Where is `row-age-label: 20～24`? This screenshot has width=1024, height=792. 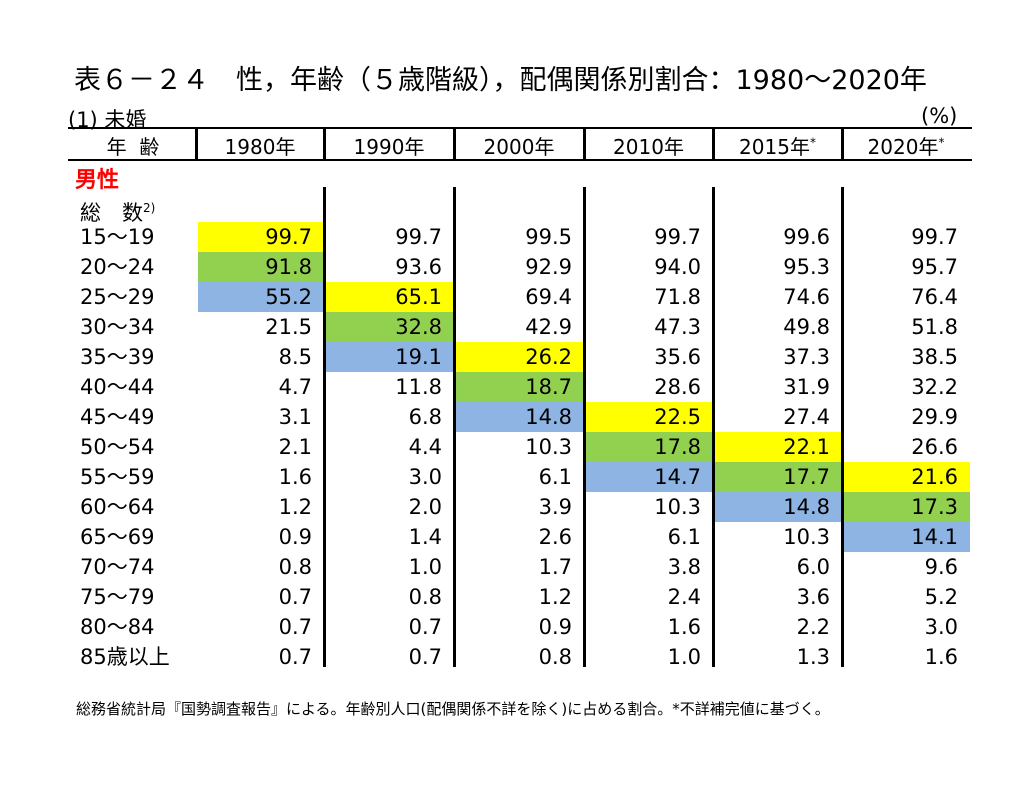
row-age-label: 20～24 is located at coordinates (117, 267).